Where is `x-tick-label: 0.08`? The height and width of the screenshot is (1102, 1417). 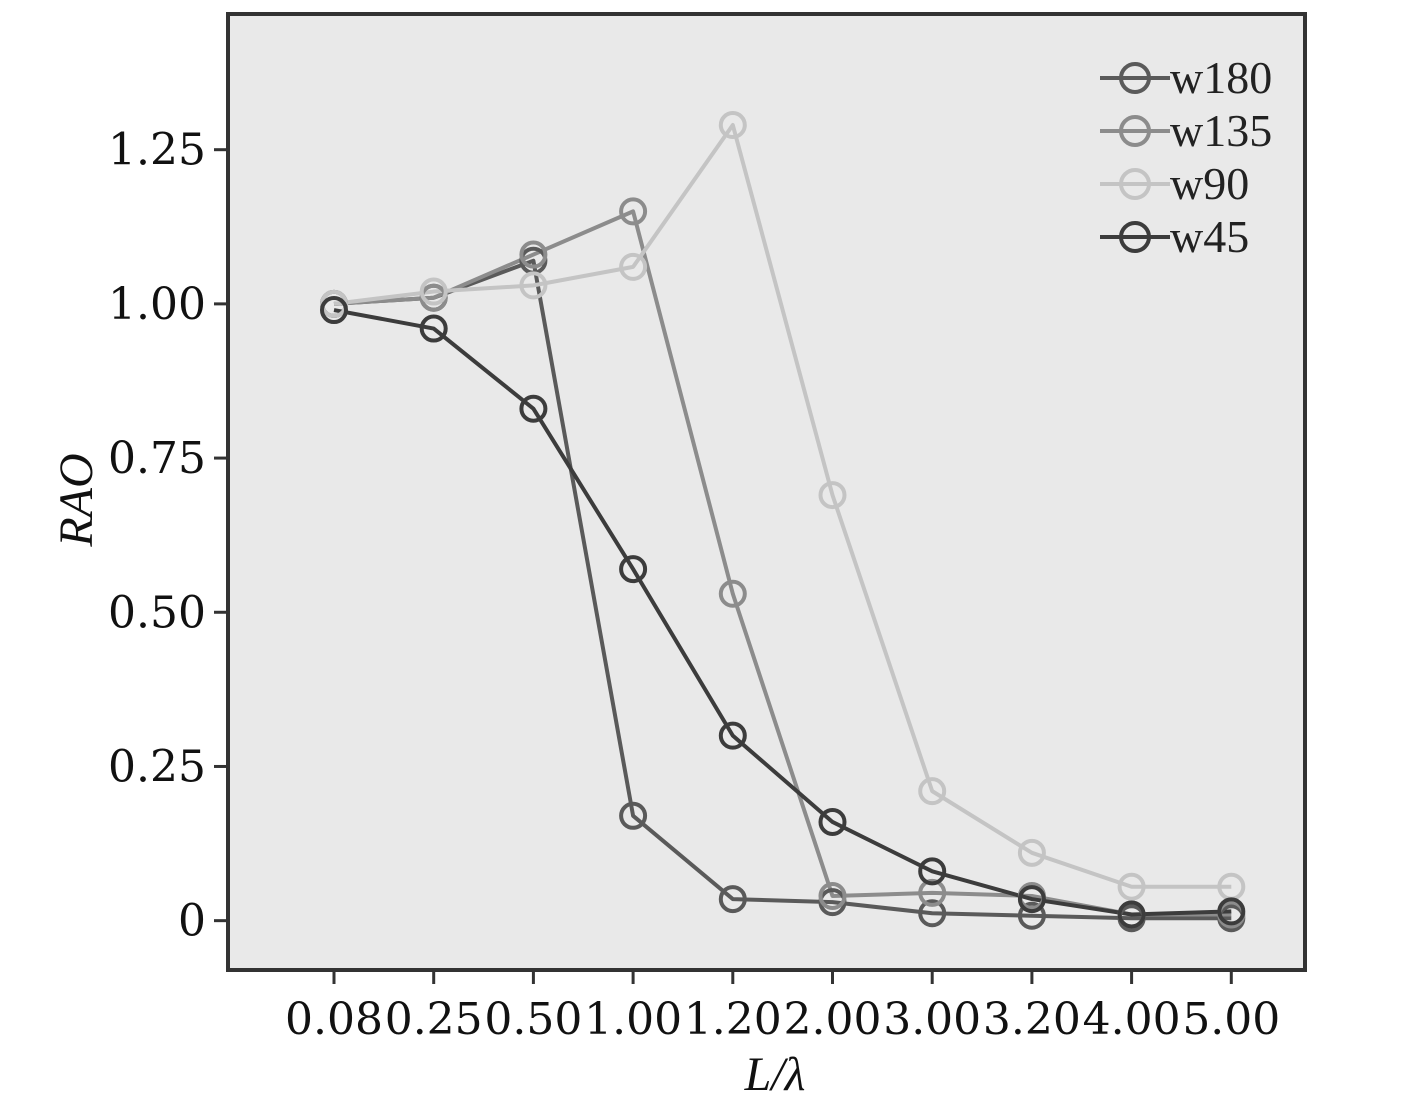
x-tick-label: 0.08 is located at coordinates (334, 1019).